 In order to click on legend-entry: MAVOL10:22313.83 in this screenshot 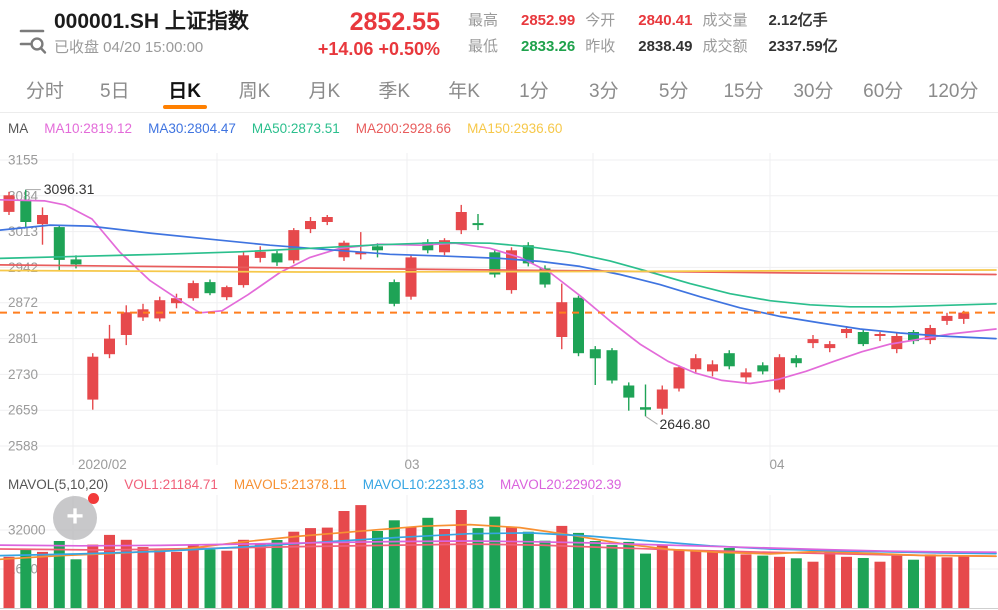, I will do `click(423, 484)`.